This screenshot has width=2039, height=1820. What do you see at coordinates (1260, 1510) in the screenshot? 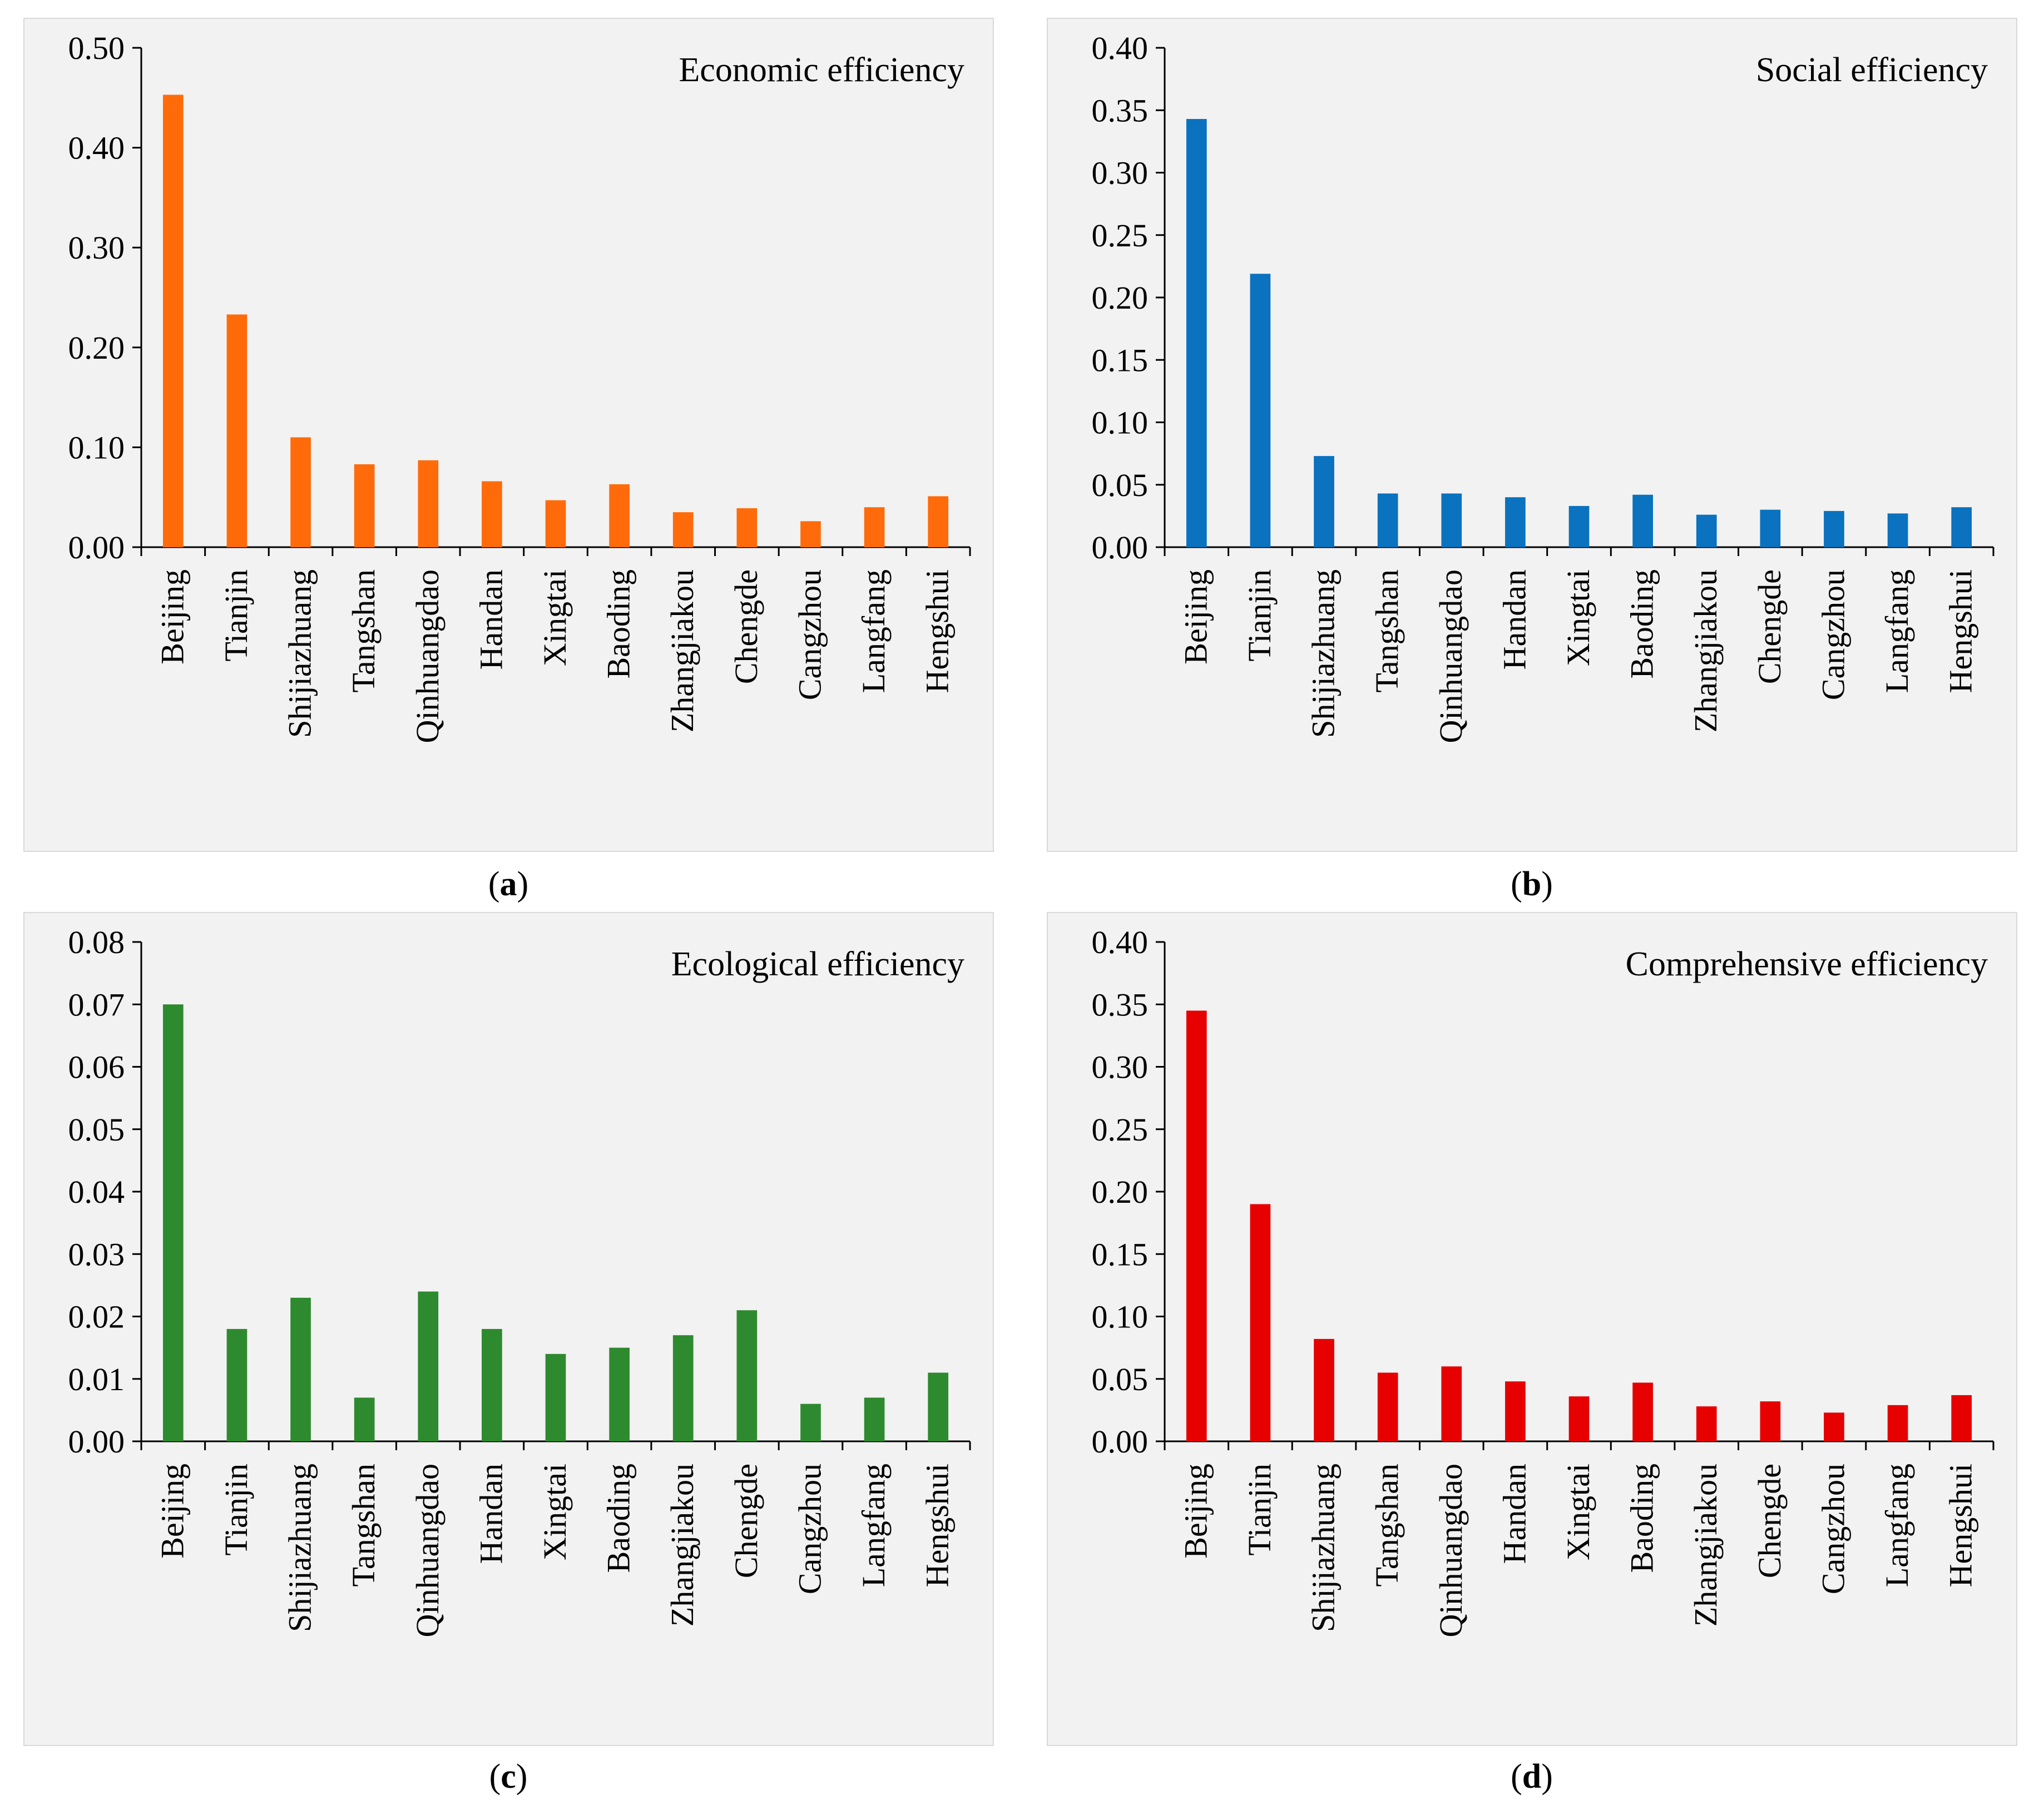
I see `x-tick-label: Tianjin` at bounding box center [1260, 1510].